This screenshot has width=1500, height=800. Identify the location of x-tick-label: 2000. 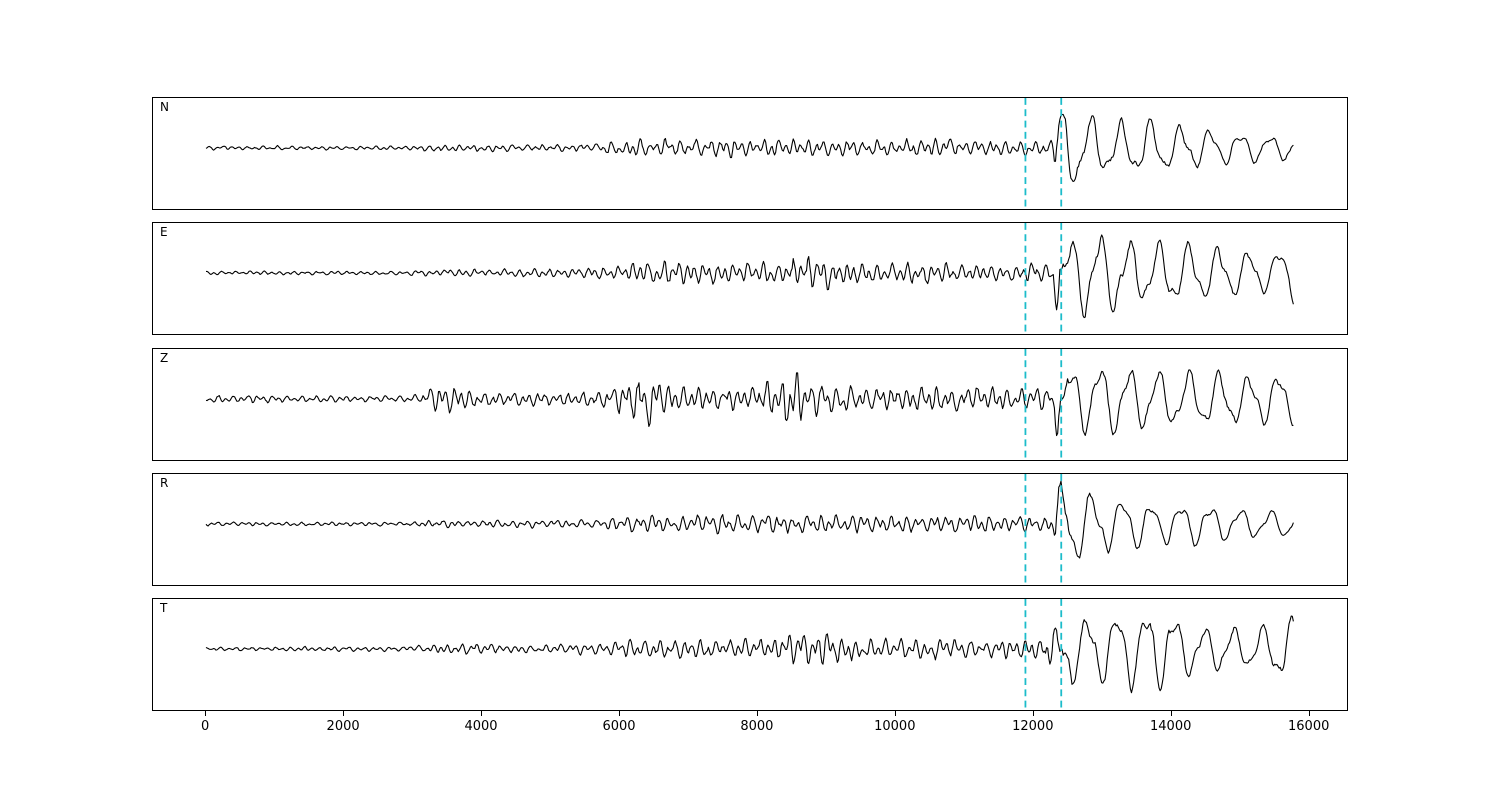
(343, 727).